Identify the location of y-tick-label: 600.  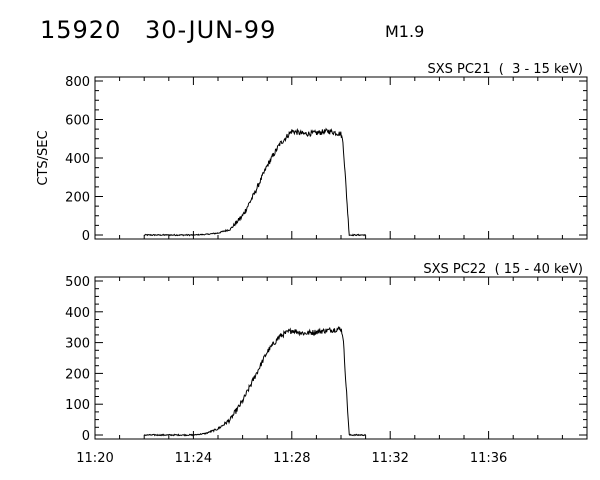
(77, 121).